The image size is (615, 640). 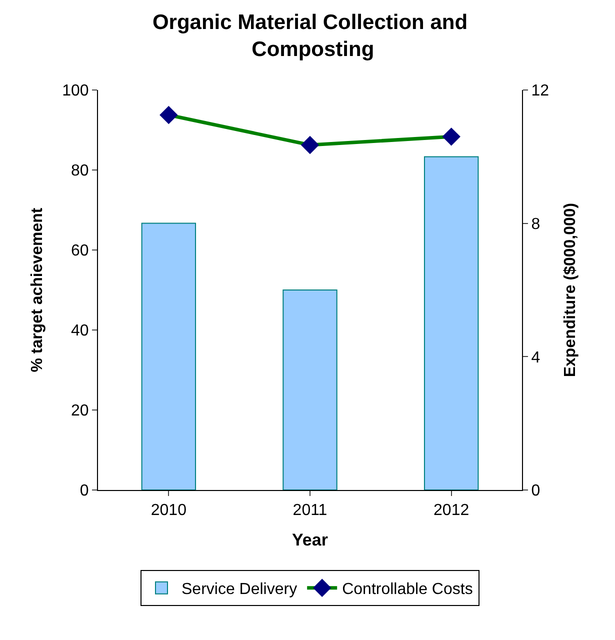 What do you see at coordinates (407, 589) in the screenshot?
I see `legend-label: Controllable Costs` at bounding box center [407, 589].